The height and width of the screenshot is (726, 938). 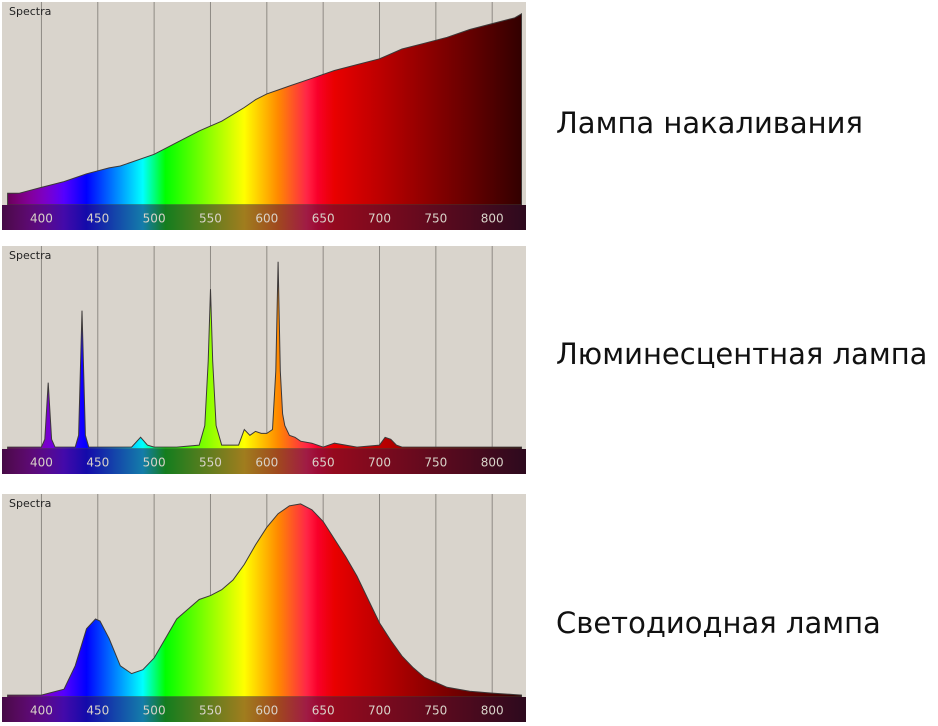 I want to click on caption-fluorescent: Люминесцентная лампа, so click(x=742, y=354).